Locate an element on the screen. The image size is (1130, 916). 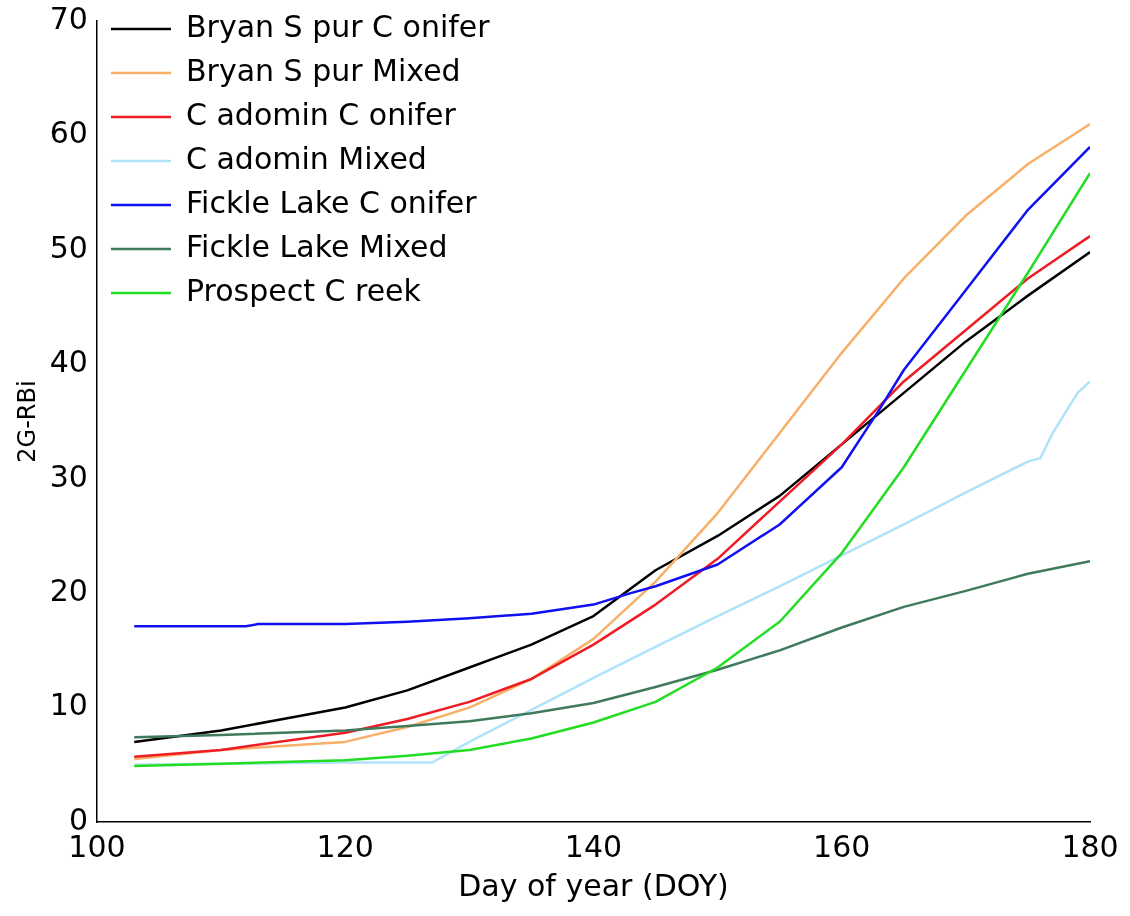
y-tick-label: 10 is located at coordinates (68, 705).